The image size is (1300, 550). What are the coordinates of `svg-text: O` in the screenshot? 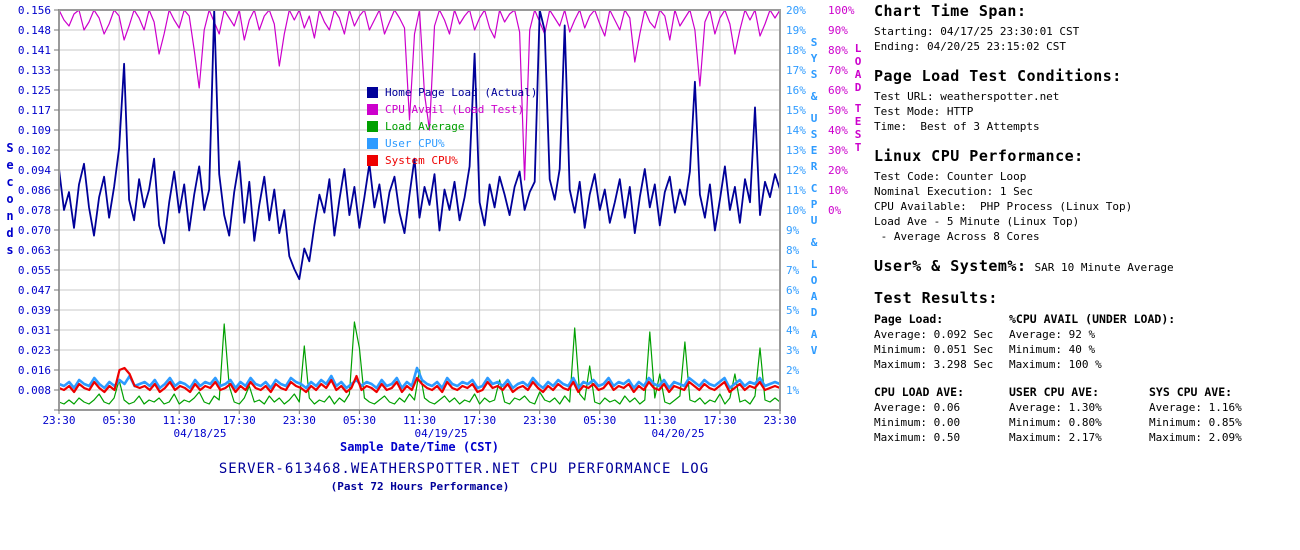 It's located at (858, 61).